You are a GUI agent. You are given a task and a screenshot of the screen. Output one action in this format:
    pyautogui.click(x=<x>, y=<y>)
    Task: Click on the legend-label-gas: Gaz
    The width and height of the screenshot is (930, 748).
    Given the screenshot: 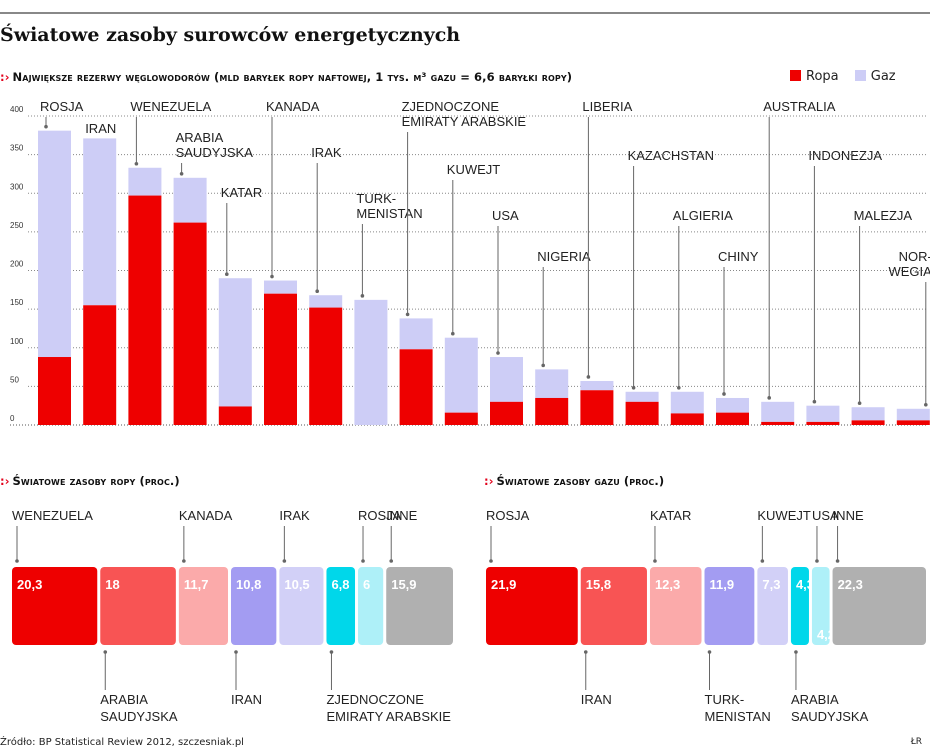 What is the action you would take?
    pyautogui.click(x=883, y=76)
    